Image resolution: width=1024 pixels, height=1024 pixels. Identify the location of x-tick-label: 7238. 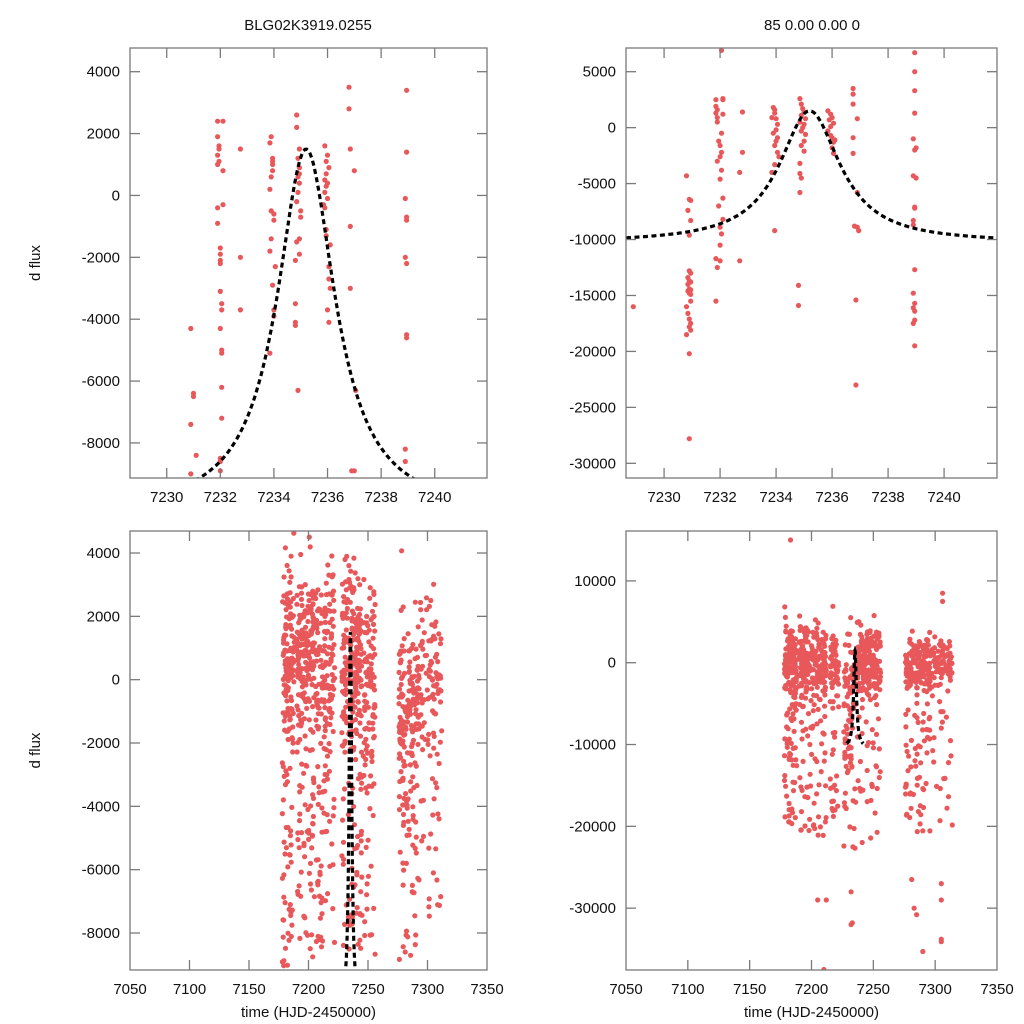
(380, 497).